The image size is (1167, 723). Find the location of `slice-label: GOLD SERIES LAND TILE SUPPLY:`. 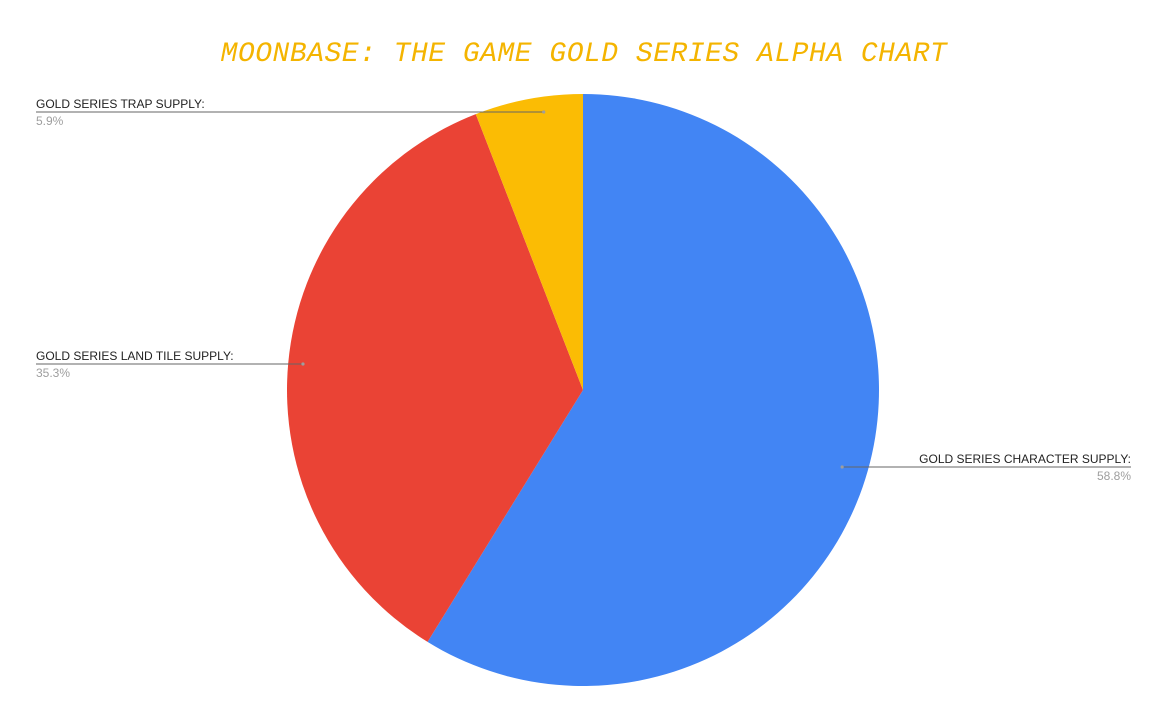

slice-label: GOLD SERIES LAND TILE SUPPLY: is located at coordinates (135, 356).